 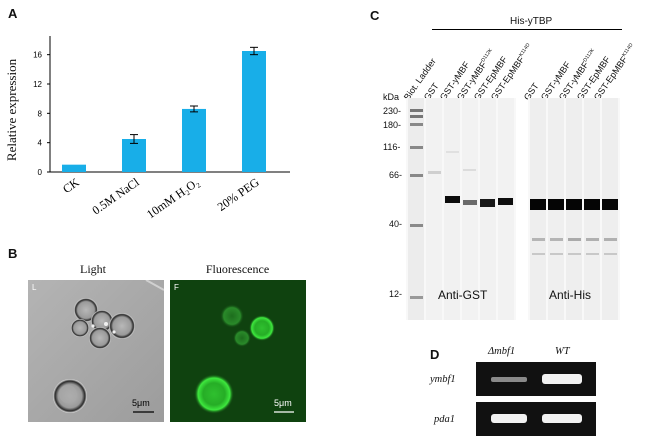 What do you see at coordinates (531, 21) in the screenshot?
I see `his-ytbp-header: His-yTBP` at bounding box center [531, 21].